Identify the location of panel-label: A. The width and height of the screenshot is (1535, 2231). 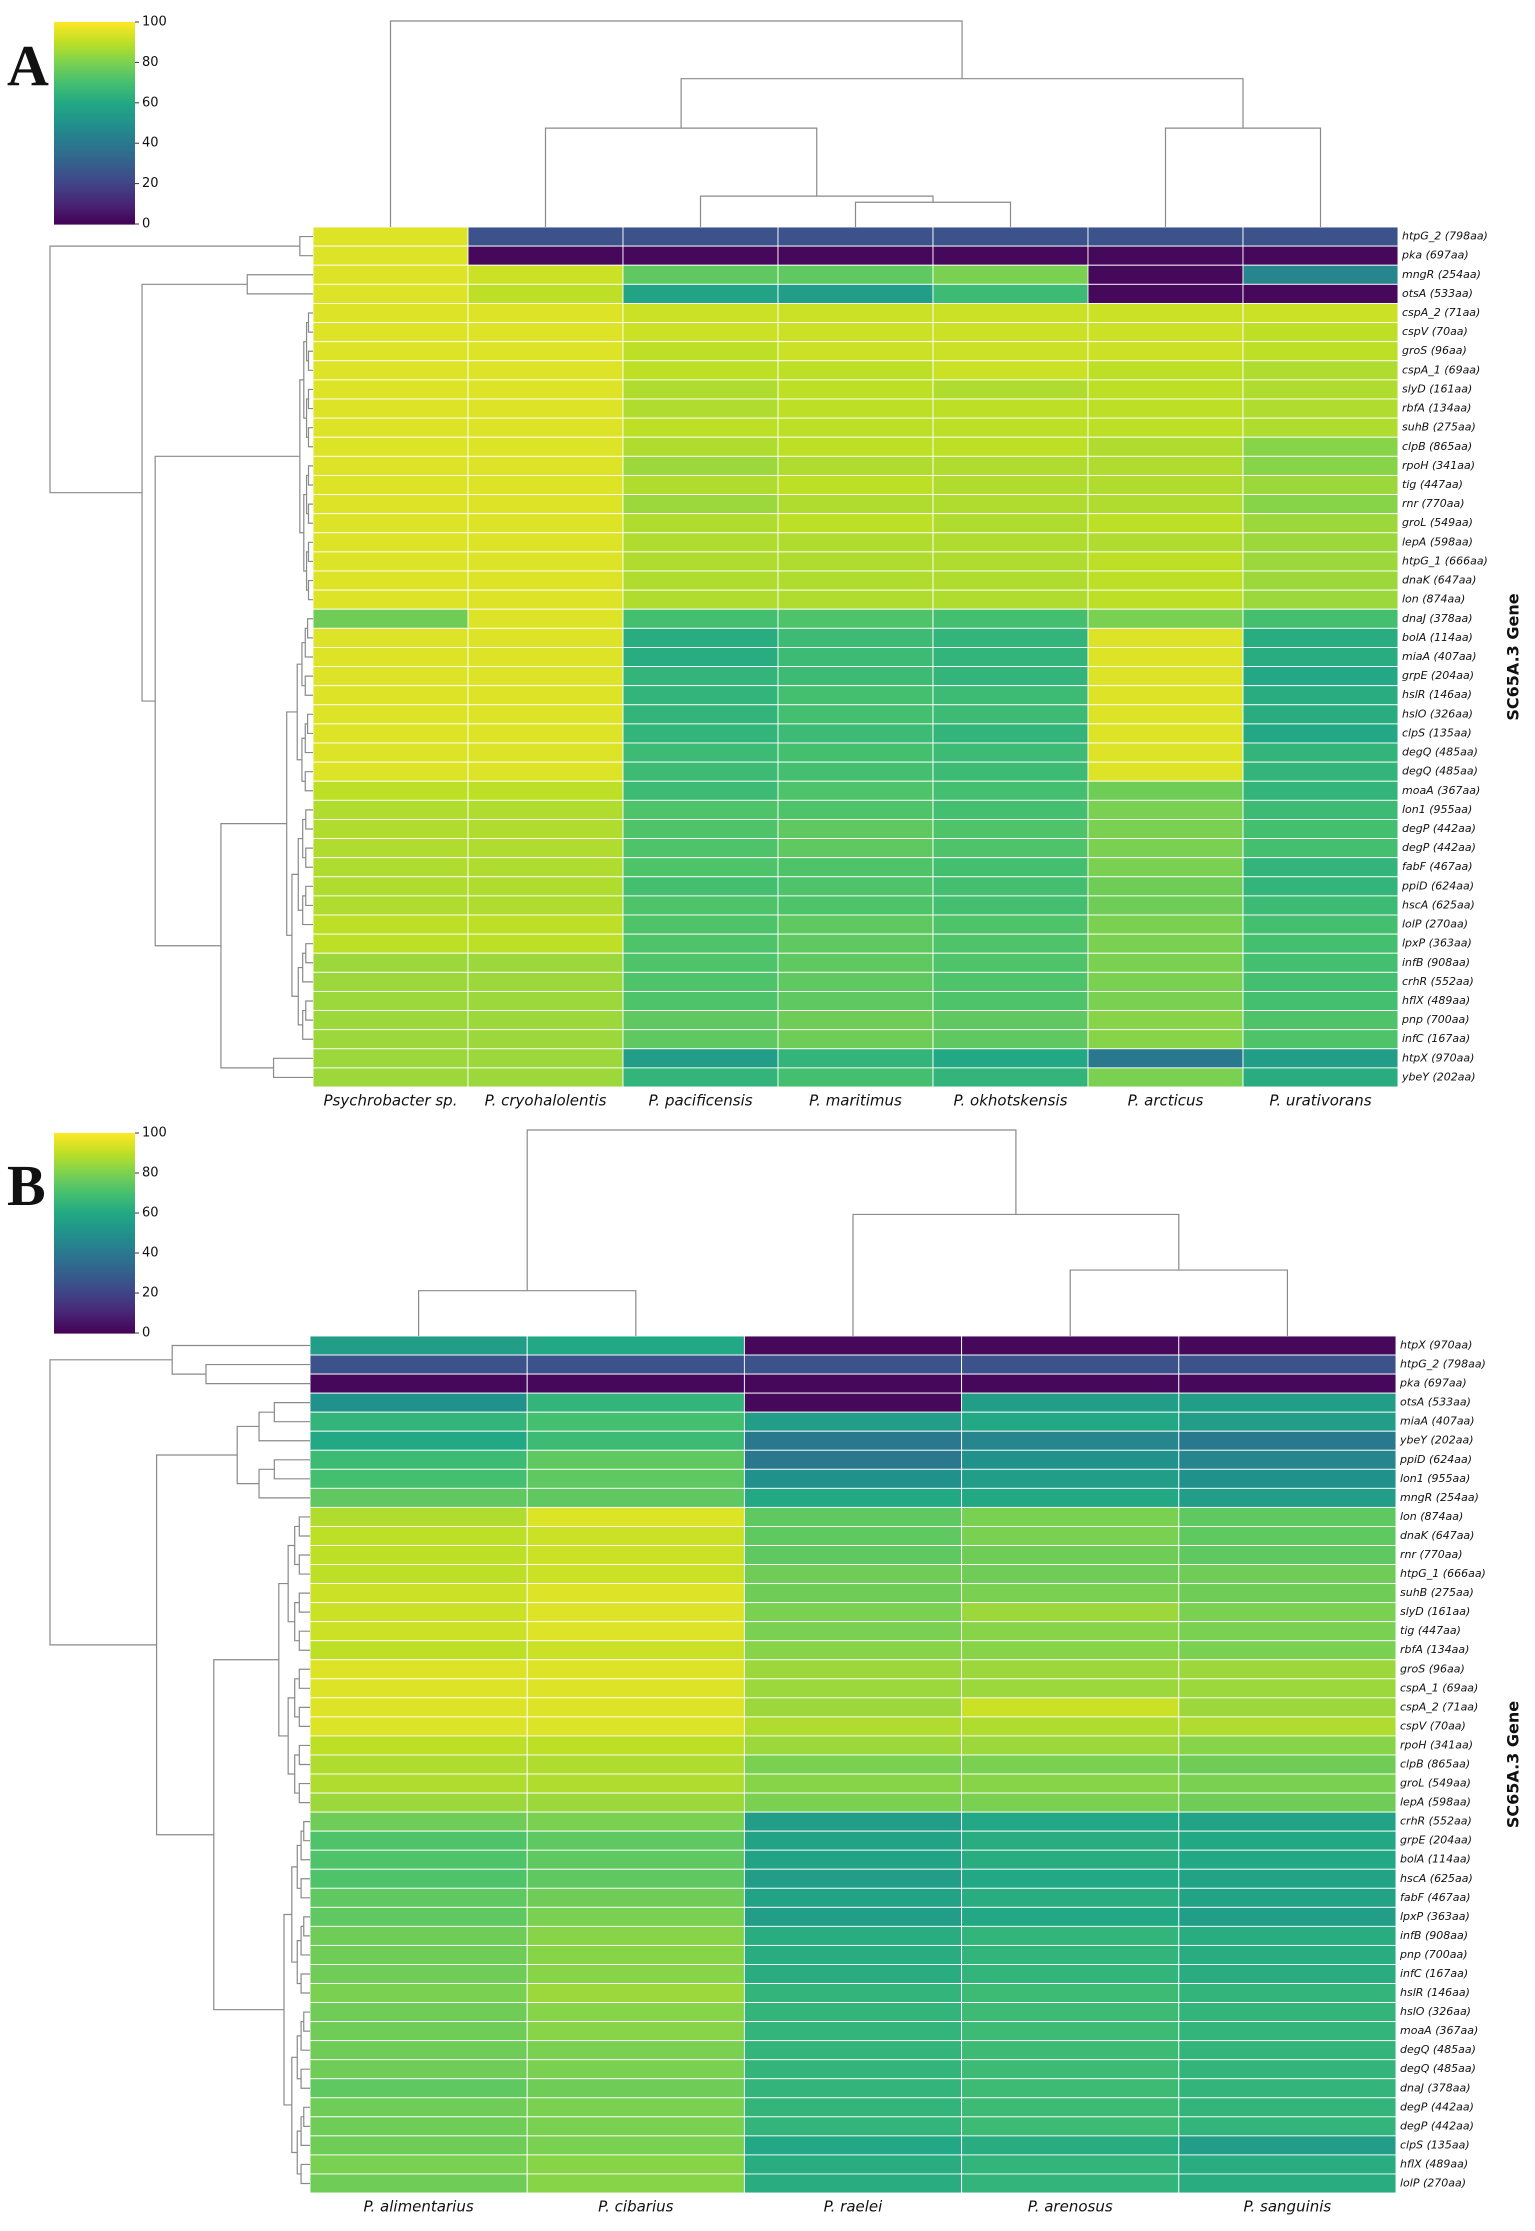
(28, 65).